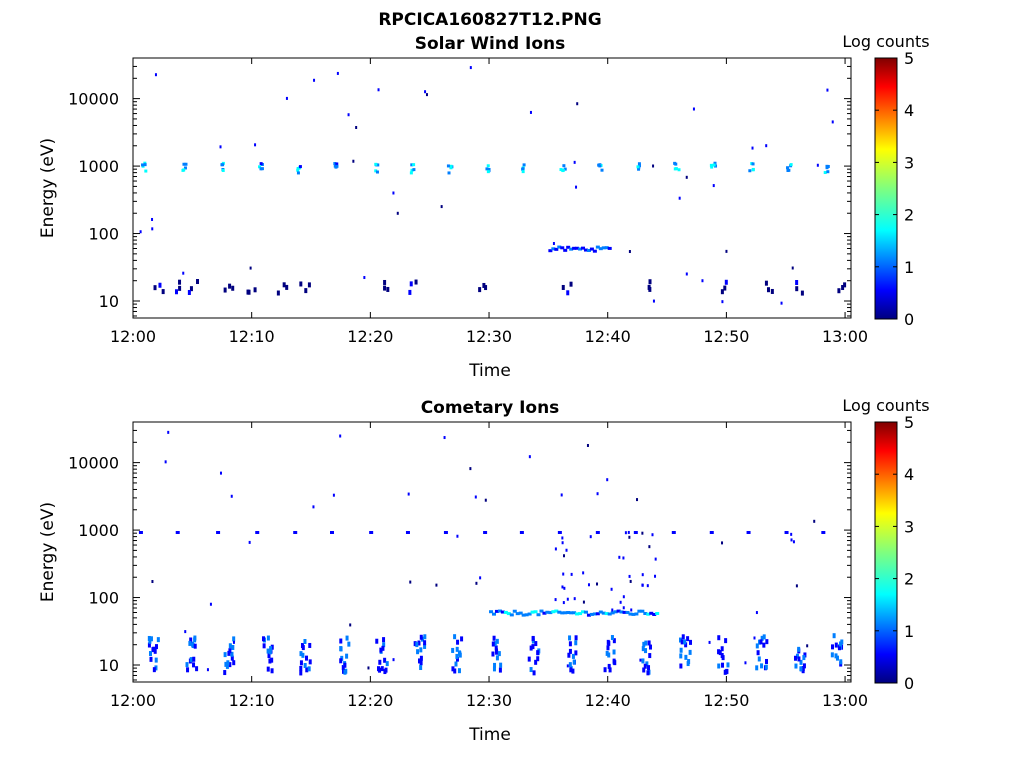  Describe the element at coordinates (608, 700) in the screenshot. I see `x-tick-label: 12:40` at that location.